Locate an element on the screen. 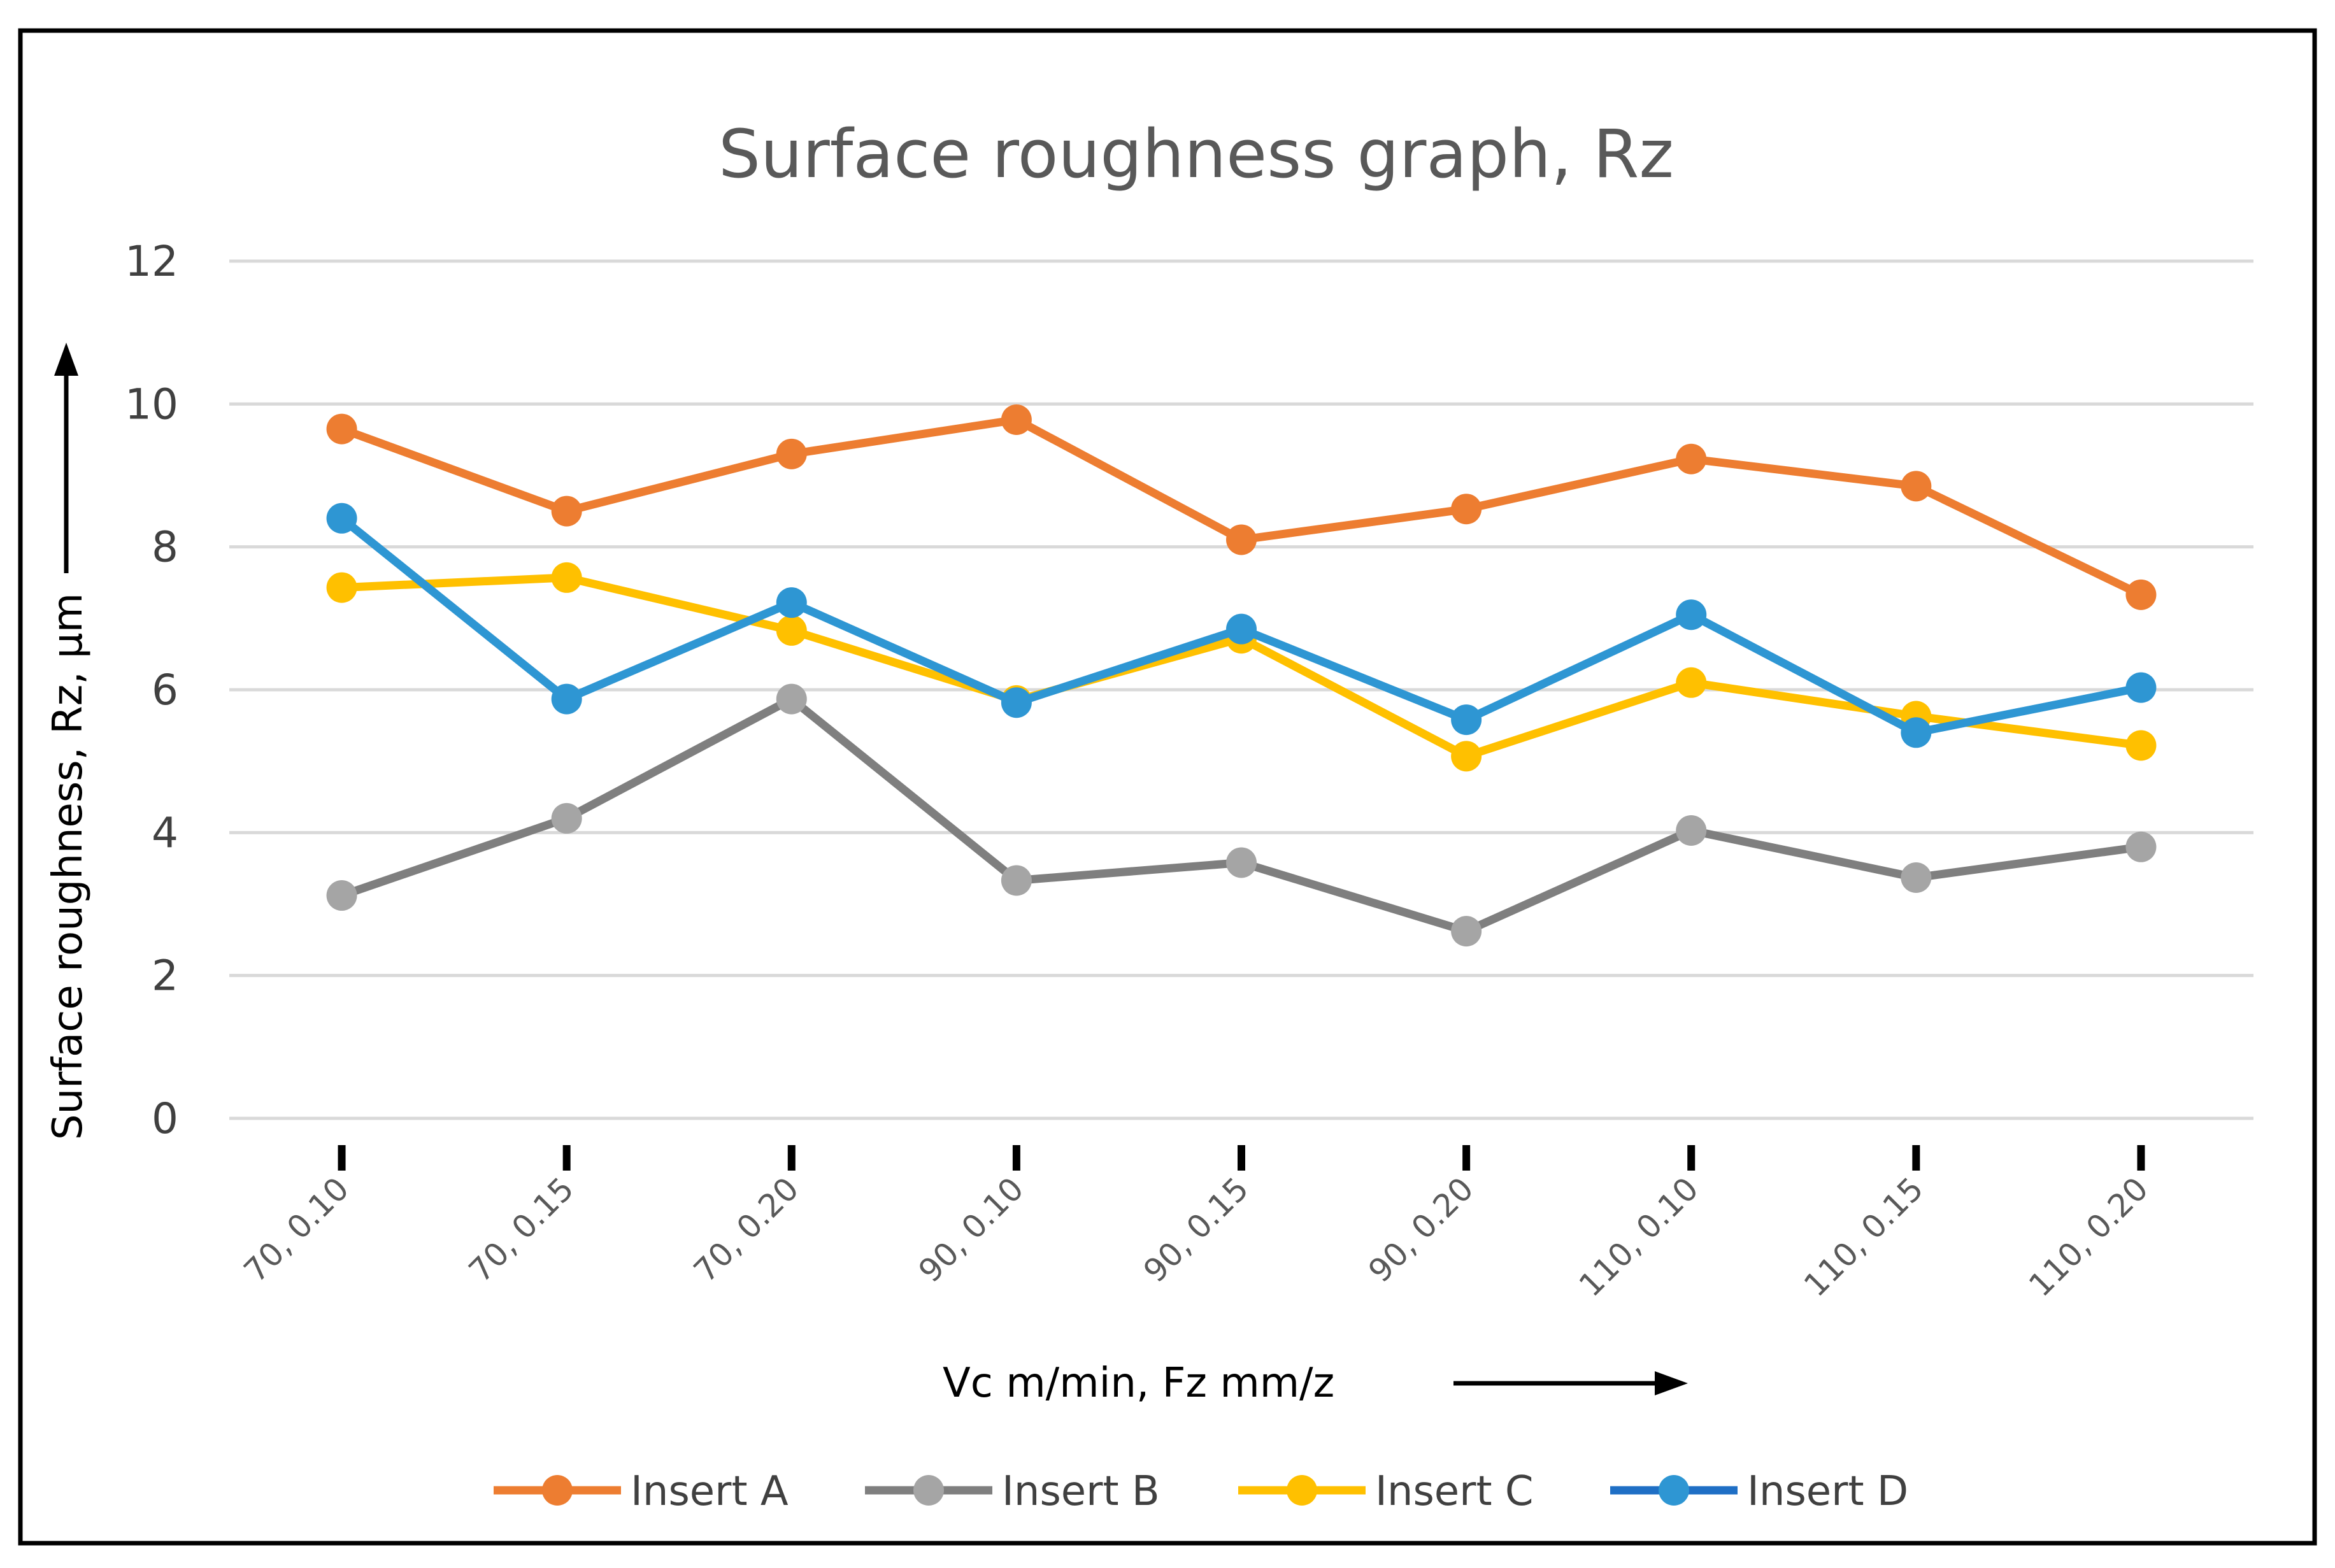 The image size is (2335, 1568). y-tick-label: 8 is located at coordinates (165, 547).